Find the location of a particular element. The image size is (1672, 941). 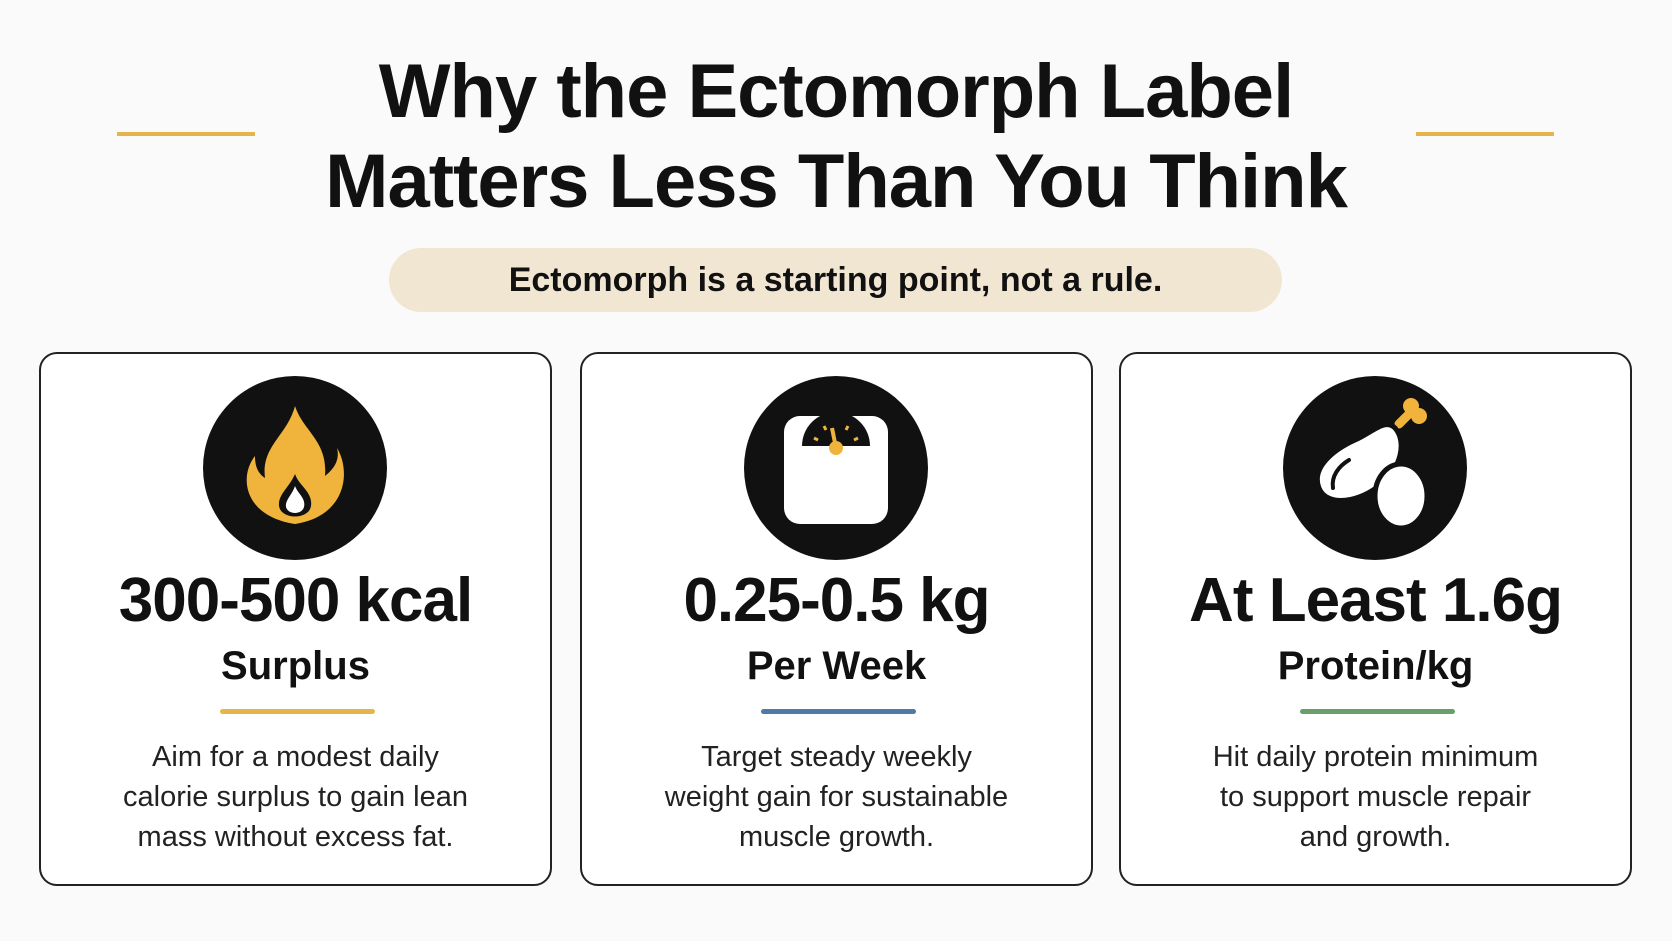

stat: At Least 1.6g is located at coordinates (1376, 600).